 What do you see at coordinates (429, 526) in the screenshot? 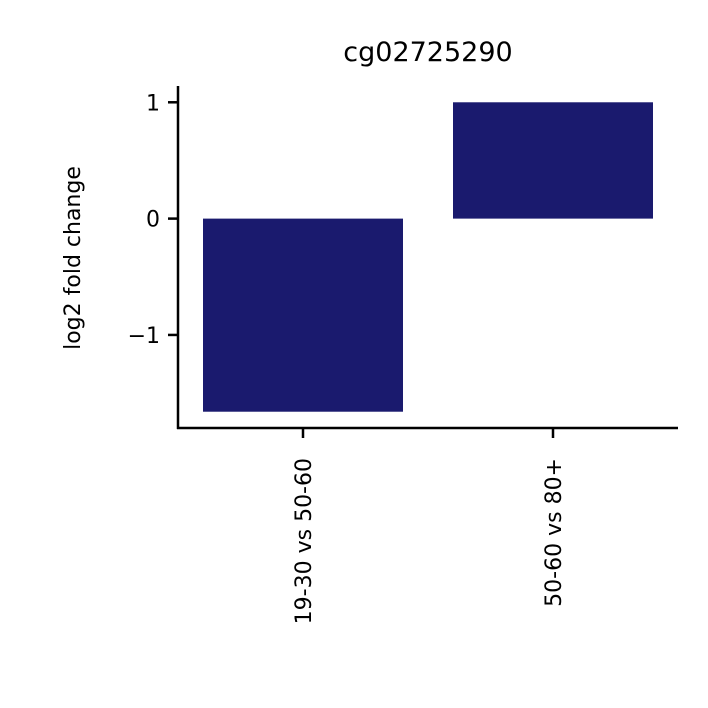
I see `x-ticks-group: 19-30 vs 50-60 50-60 vs 80+` at bounding box center [429, 526].